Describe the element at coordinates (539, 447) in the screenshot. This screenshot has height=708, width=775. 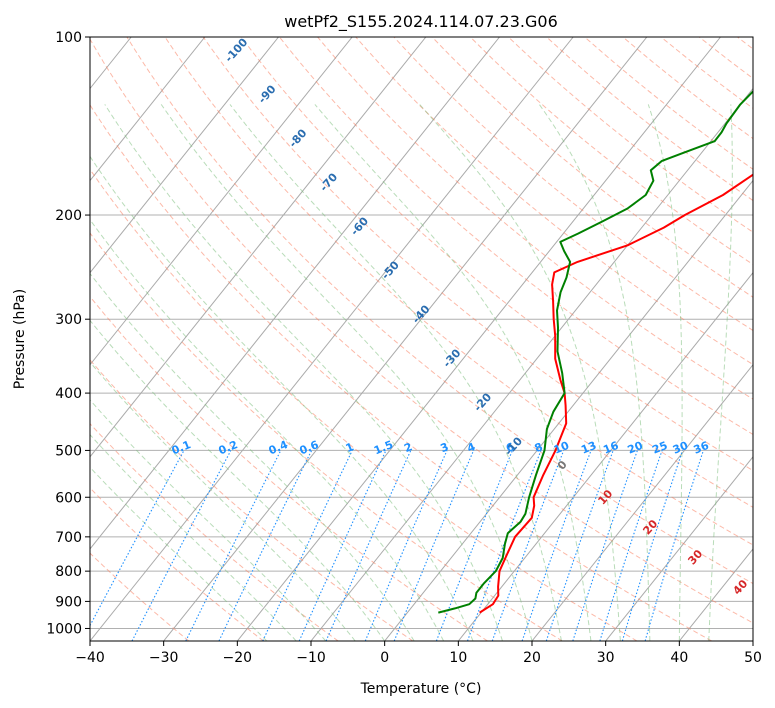
I see `mixing-ratio-label: 8` at that location.